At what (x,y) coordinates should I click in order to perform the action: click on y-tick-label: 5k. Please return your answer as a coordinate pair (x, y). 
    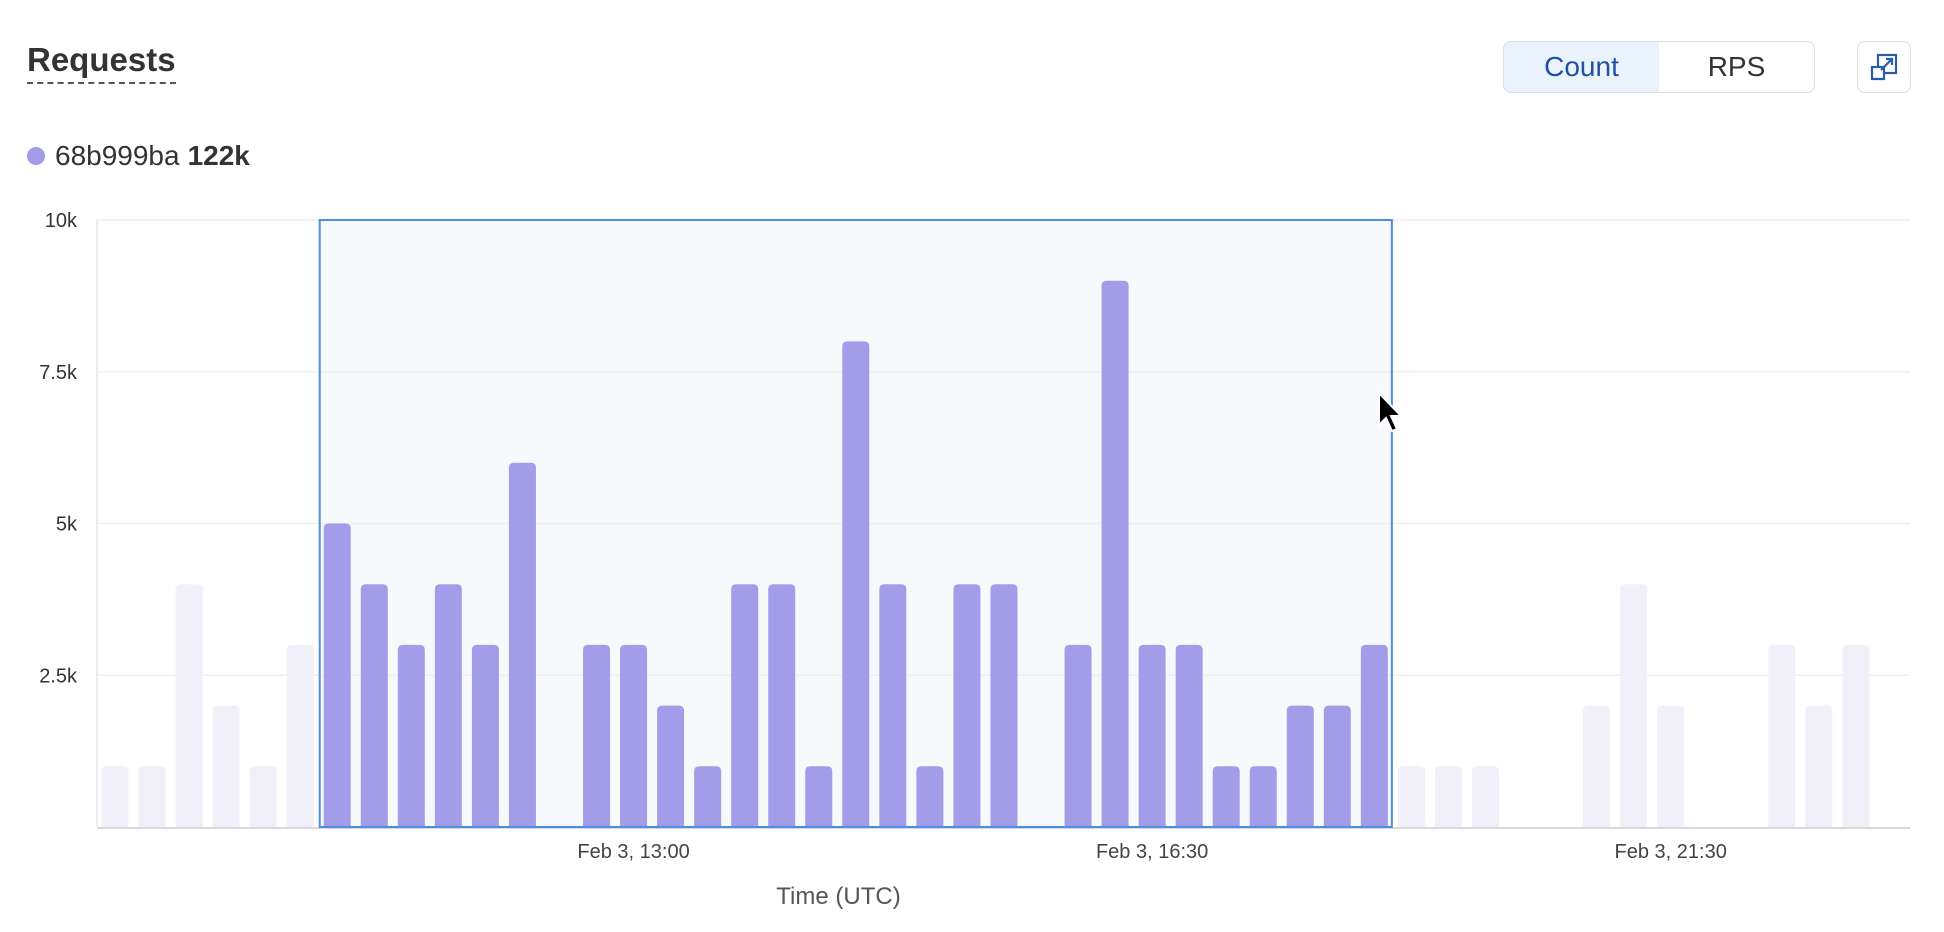
    Looking at the image, I should click on (67, 525).